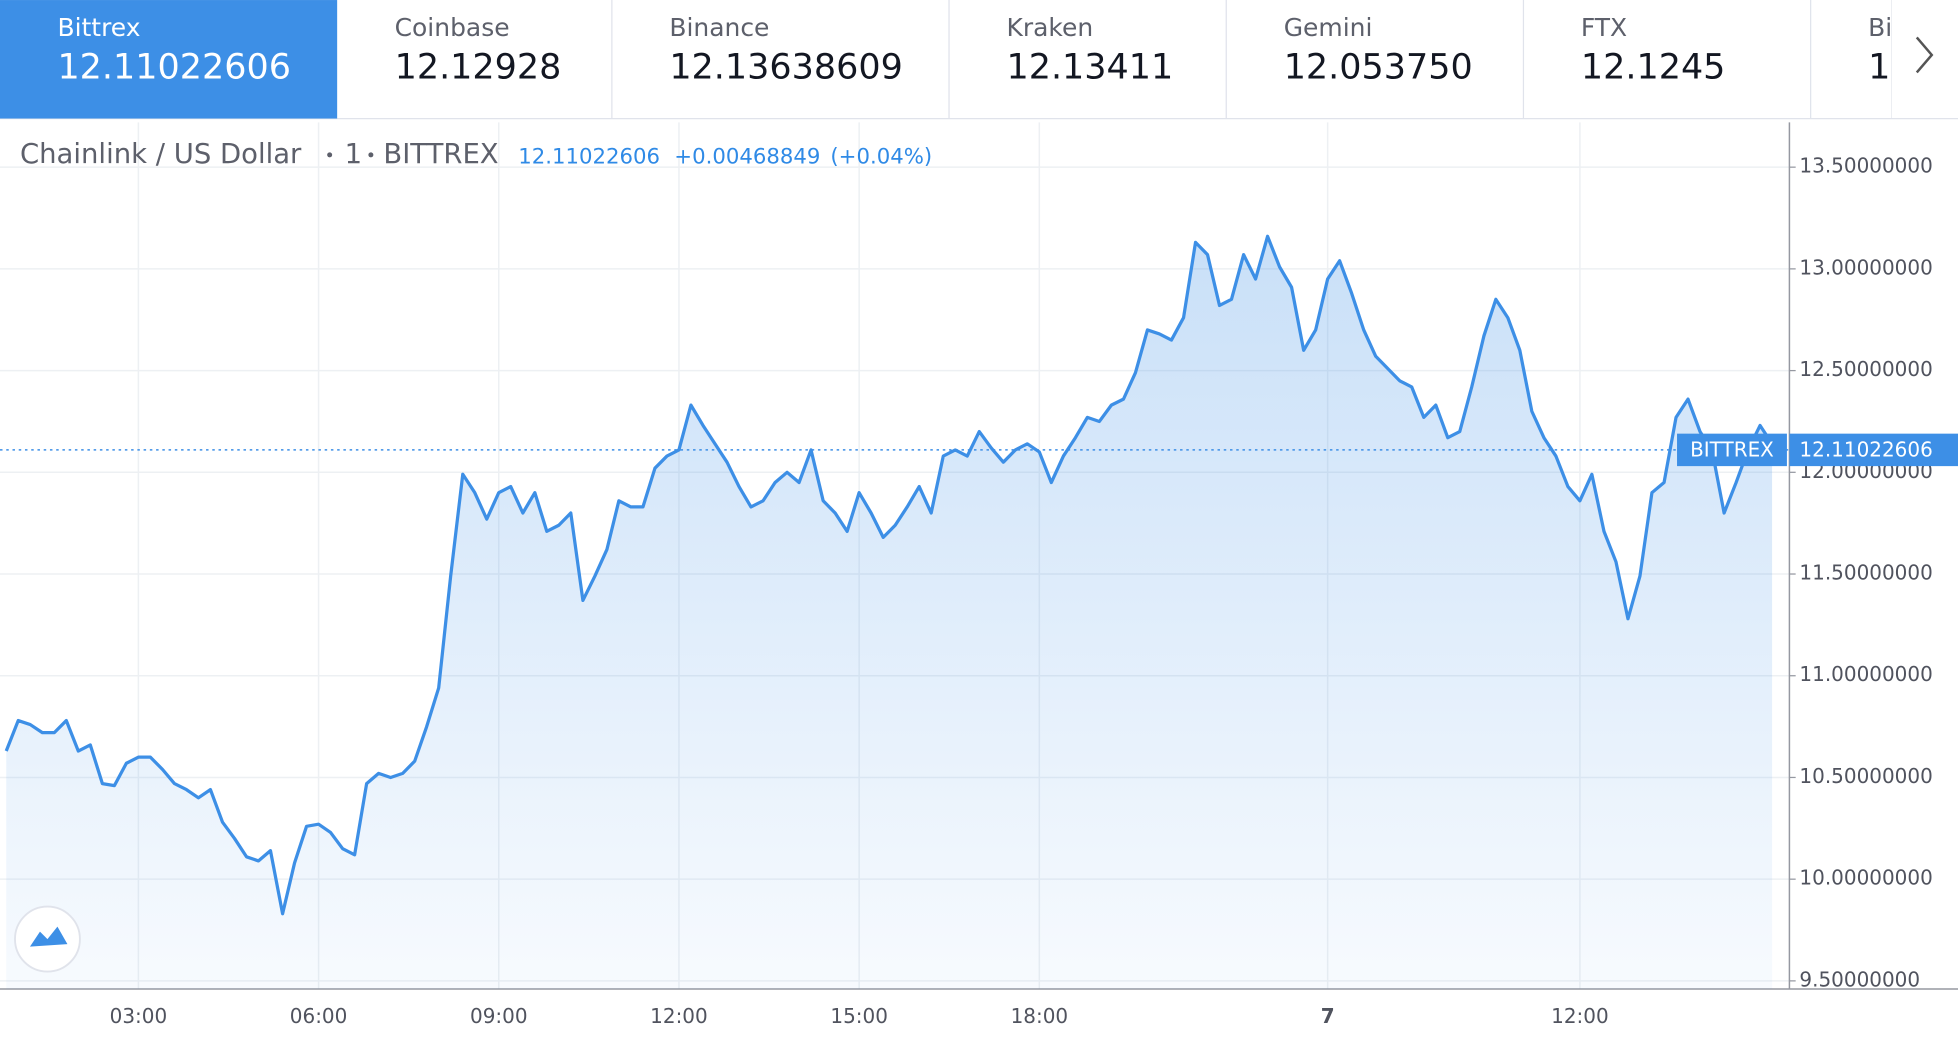  What do you see at coordinates (161, 154) in the screenshot?
I see `symbol: Chainlink / US Dollar` at bounding box center [161, 154].